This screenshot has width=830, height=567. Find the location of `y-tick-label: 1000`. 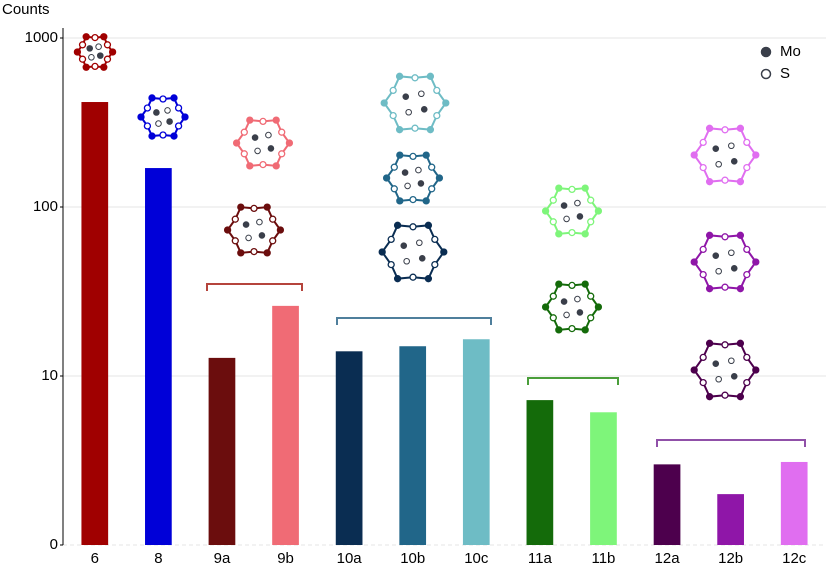

y-tick-label: 1000 is located at coordinates (41, 37).